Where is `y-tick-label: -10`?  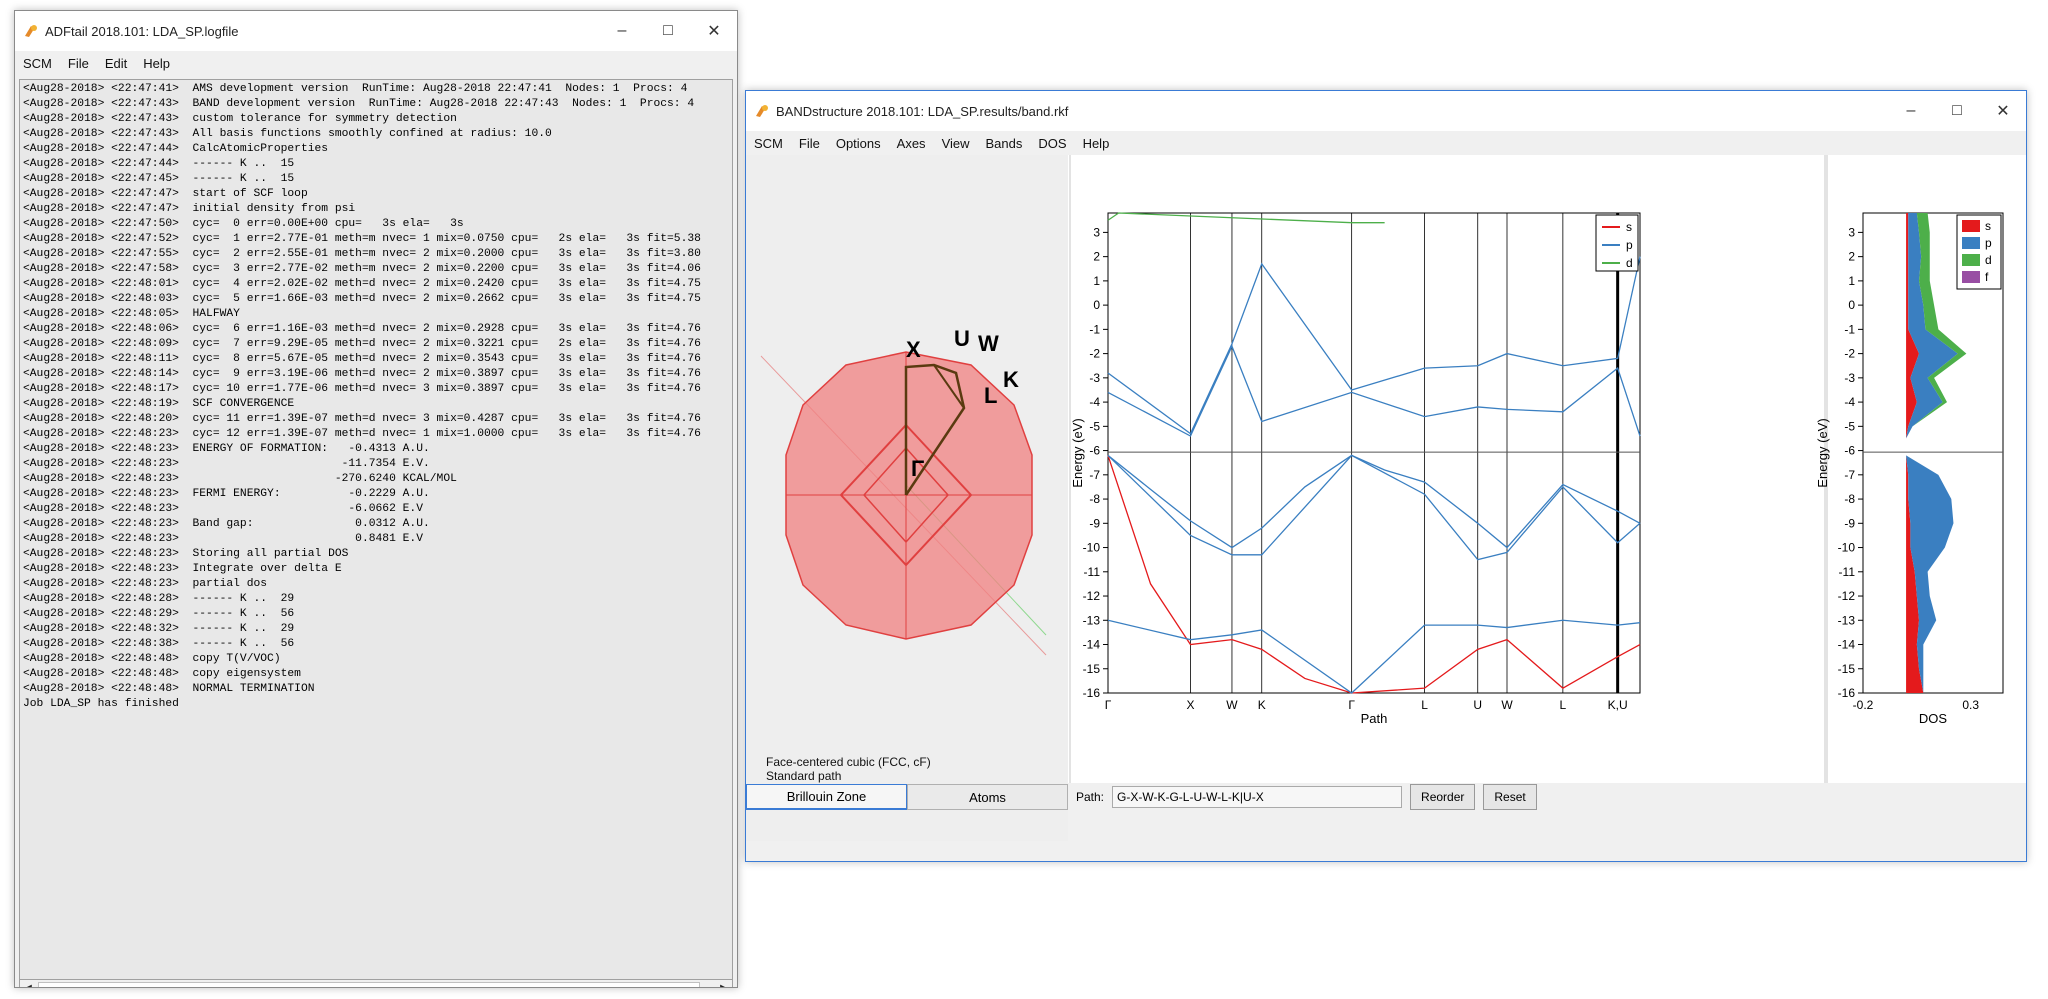 y-tick-label: -10 is located at coordinates (1847, 548).